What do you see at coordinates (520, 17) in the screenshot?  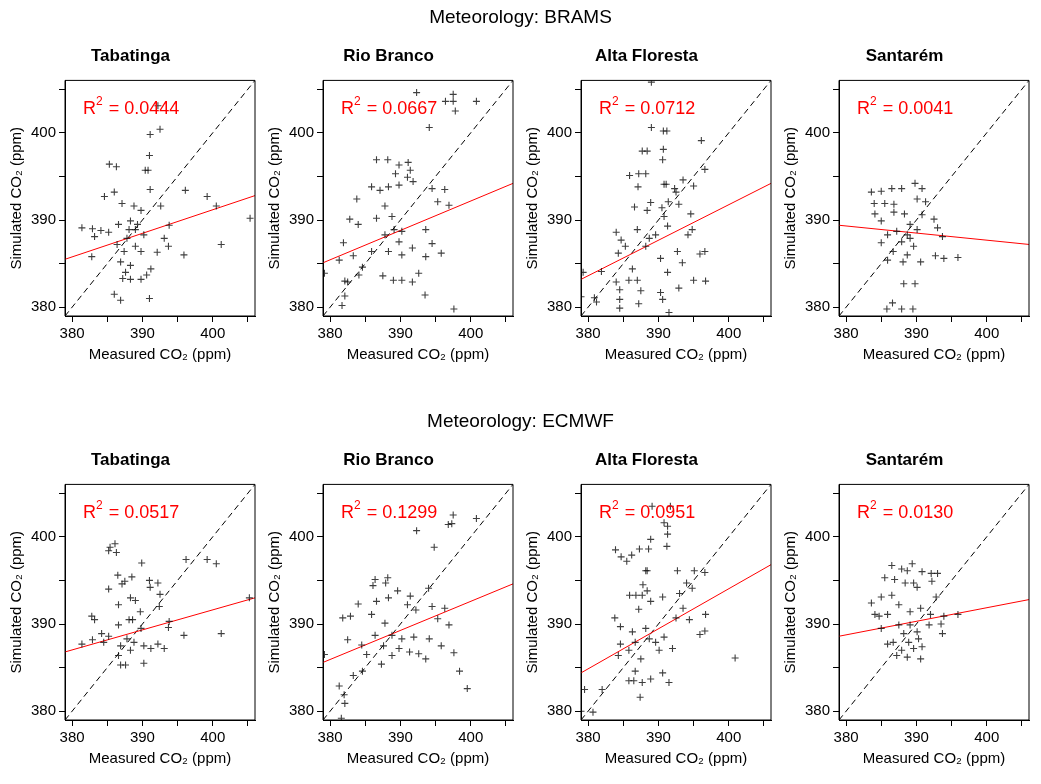 I see `text: Meteorology: BRAMS` at bounding box center [520, 17].